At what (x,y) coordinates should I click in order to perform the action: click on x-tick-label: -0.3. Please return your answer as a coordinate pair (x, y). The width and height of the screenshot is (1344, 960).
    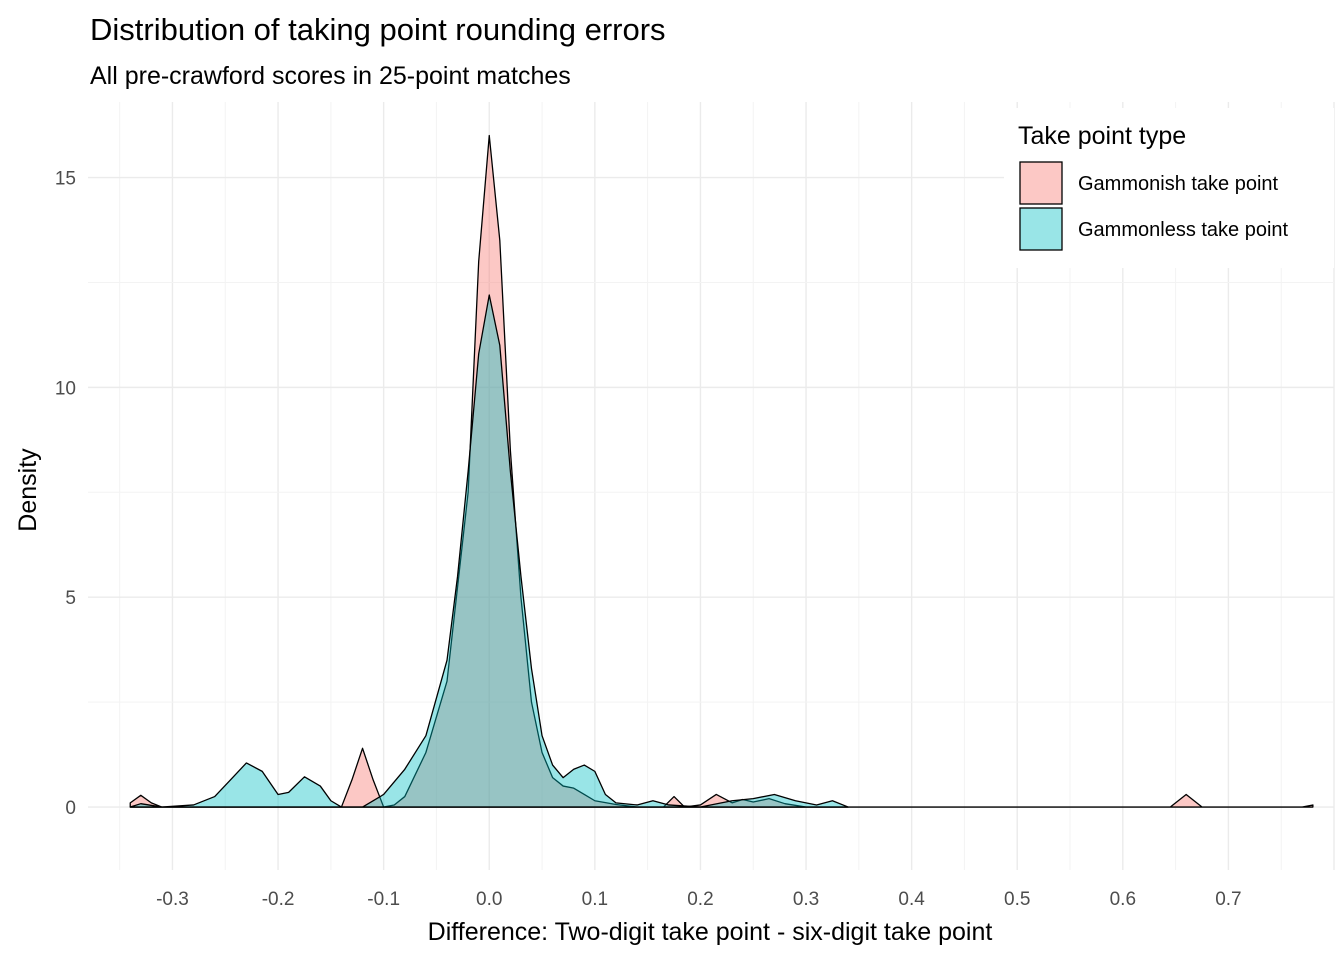
    Looking at the image, I should click on (172, 899).